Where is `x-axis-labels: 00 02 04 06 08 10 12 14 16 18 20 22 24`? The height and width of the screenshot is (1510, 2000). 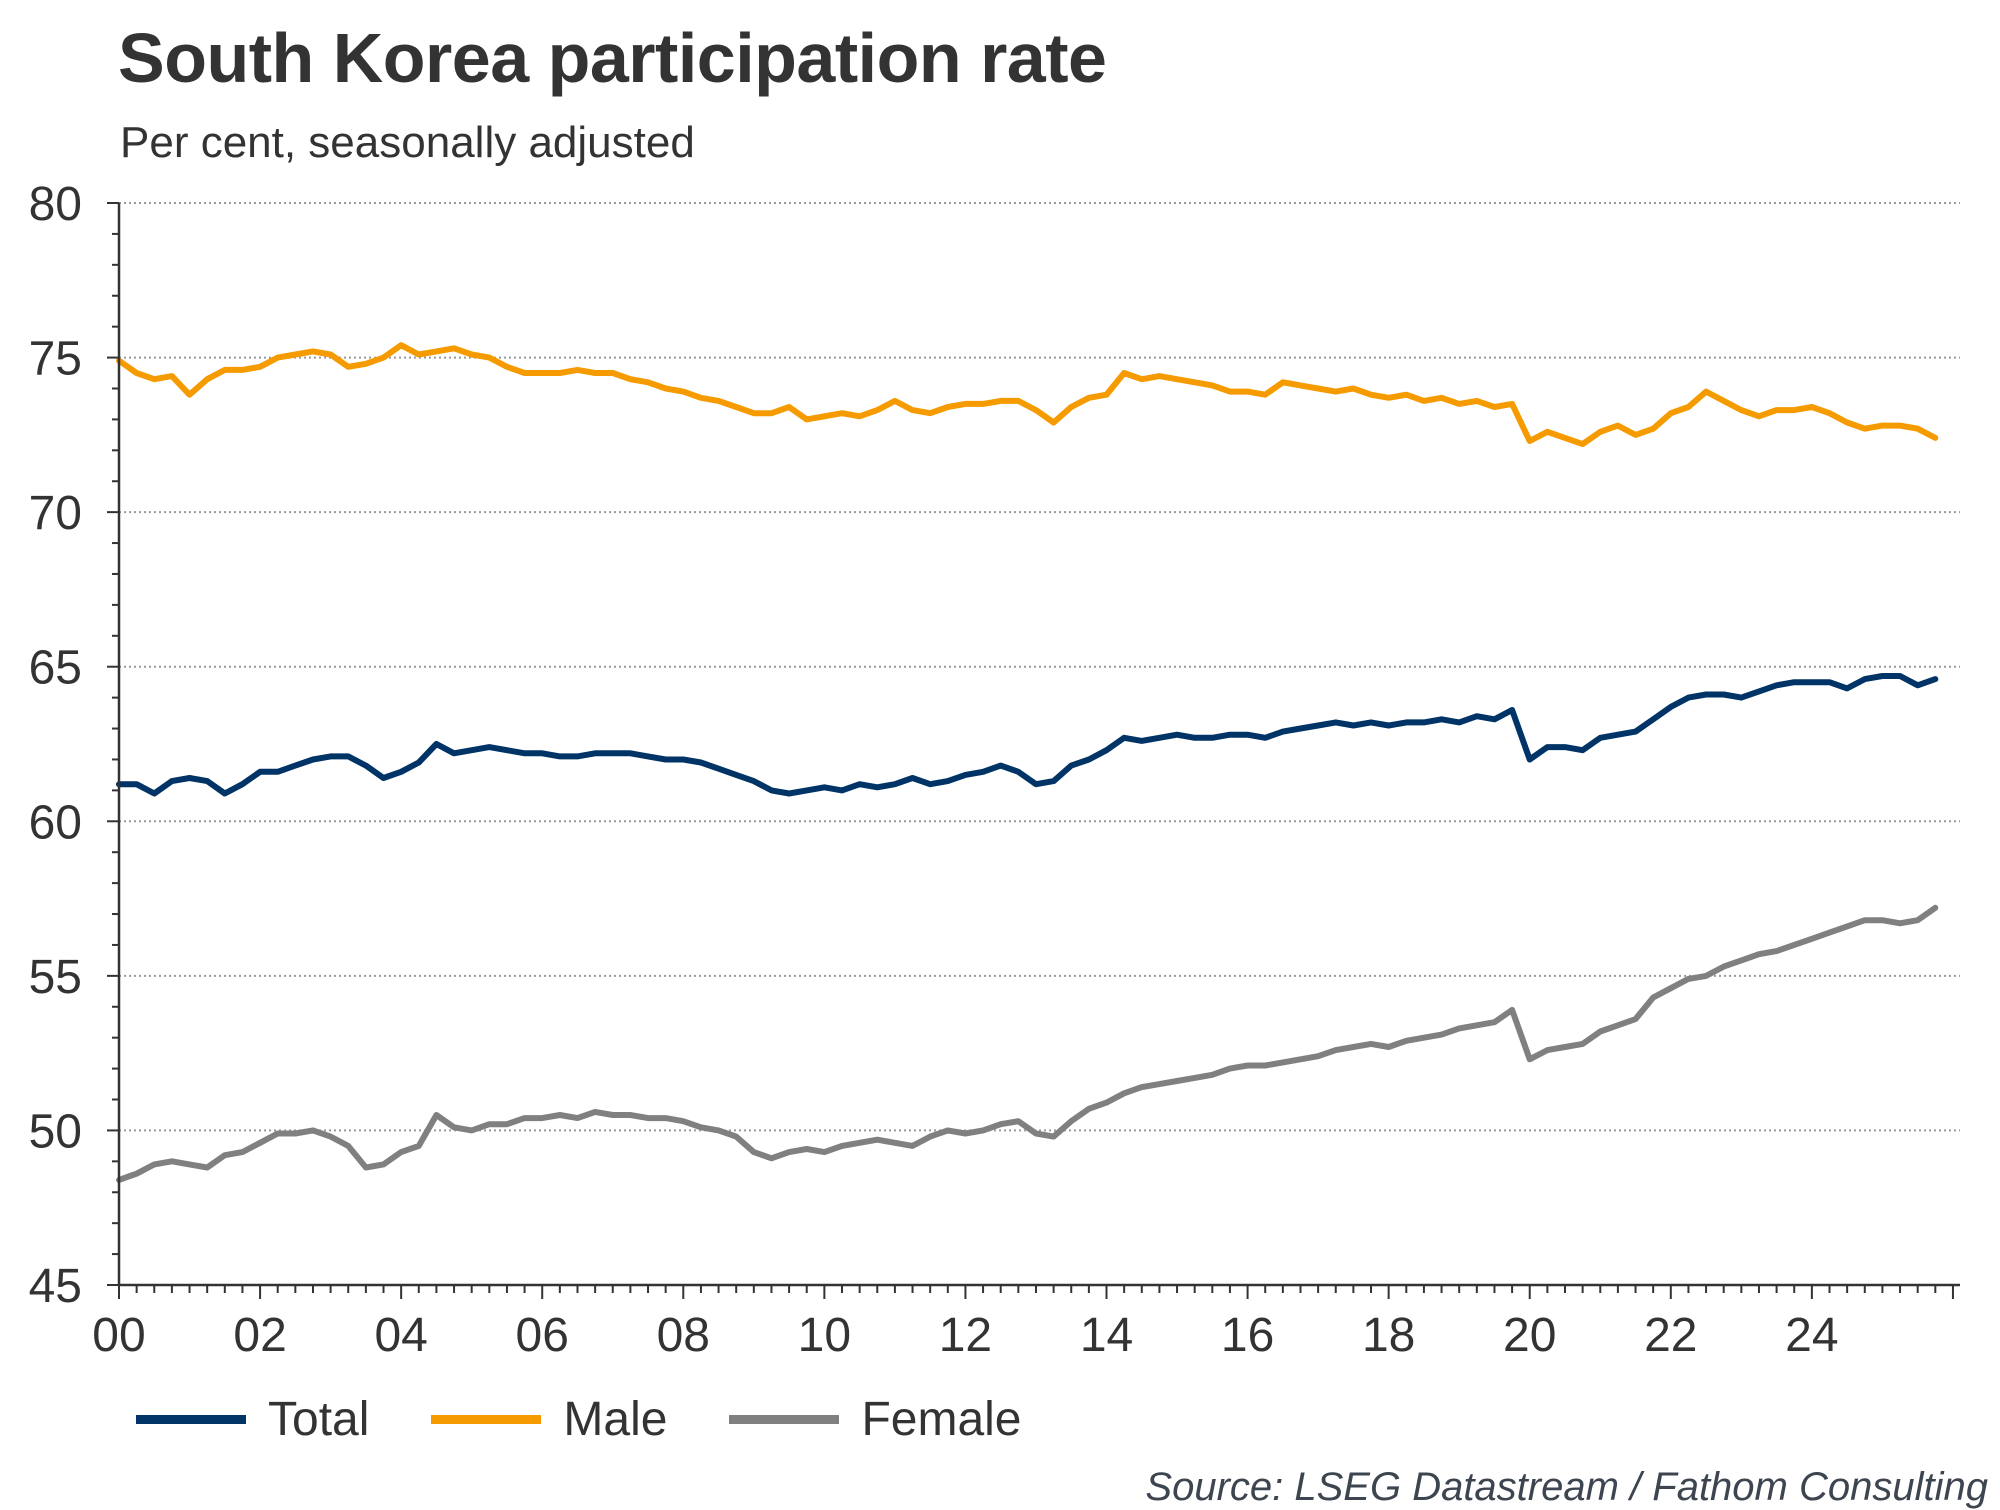 x-axis-labels: 00 02 04 06 08 10 12 14 16 18 20 22 24 is located at coordinates (965, 1335).